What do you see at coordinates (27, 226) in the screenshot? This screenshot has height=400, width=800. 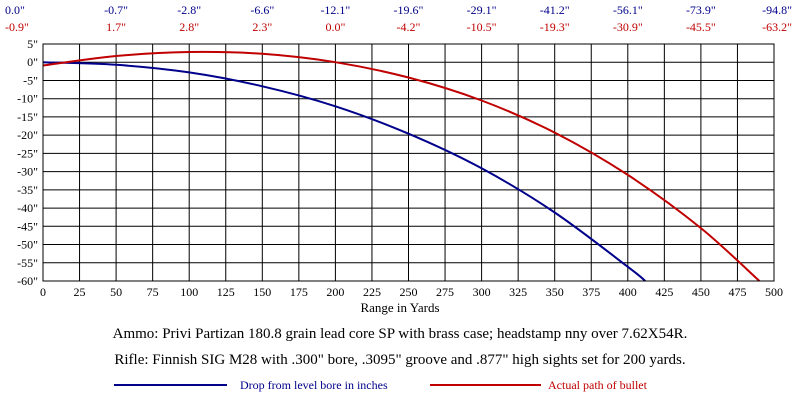 I see `y-tick-label: -45"` at bounding box center [27, 226].